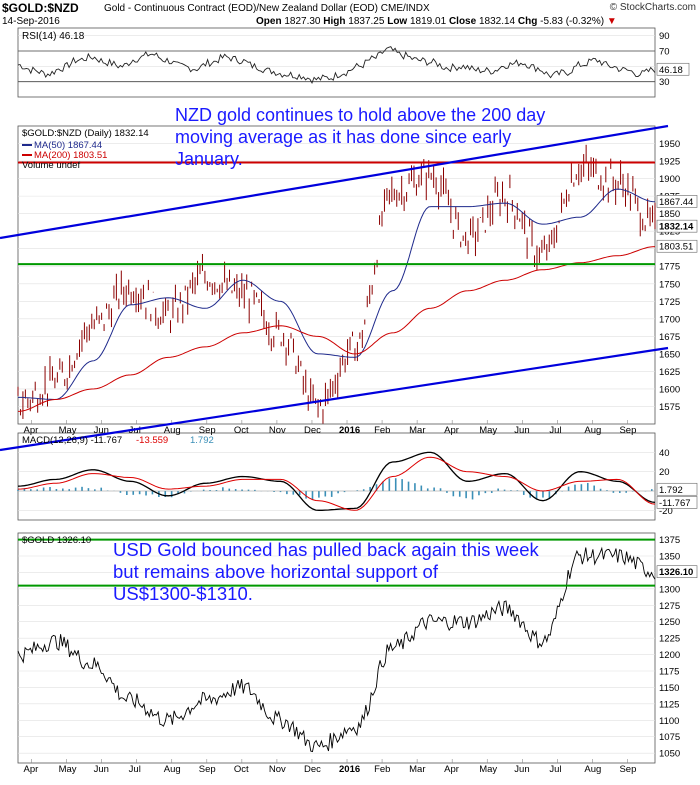  What do you see at coordinates (277, 430) in the screenshot?
I see `price-xtick-label: Nov` at bounding box center [277, 430].